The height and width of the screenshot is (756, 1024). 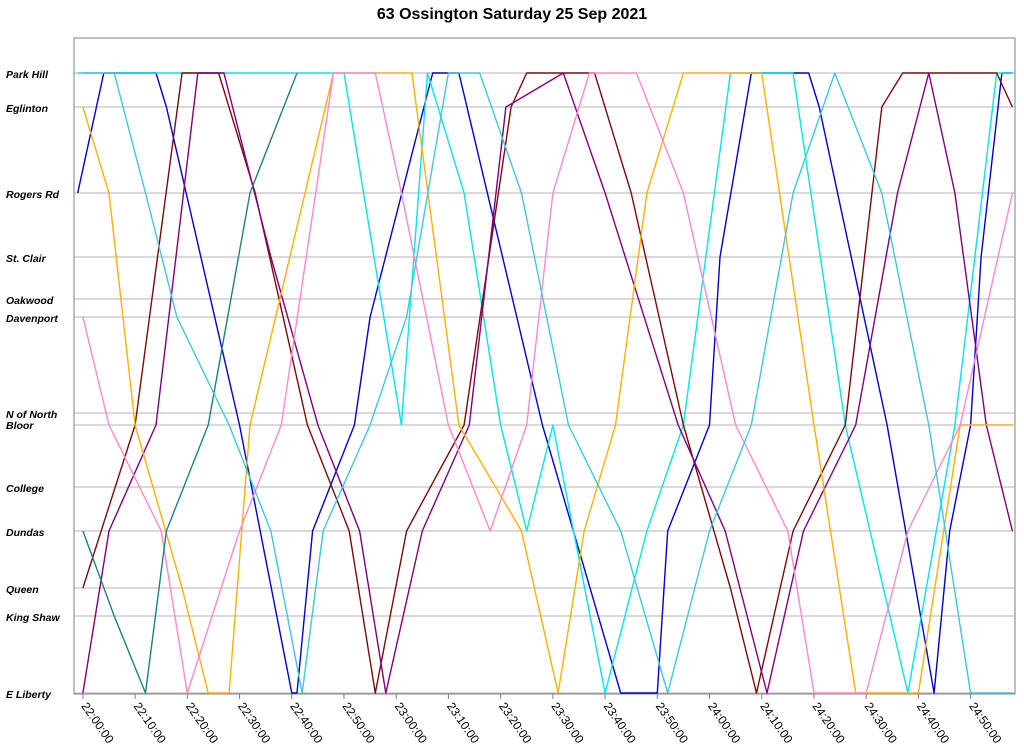 What do you see at coordinates (515, 723) in the screenshot?
I see `x-tick-label: 23:20:00` at bounding box center [515, 723].